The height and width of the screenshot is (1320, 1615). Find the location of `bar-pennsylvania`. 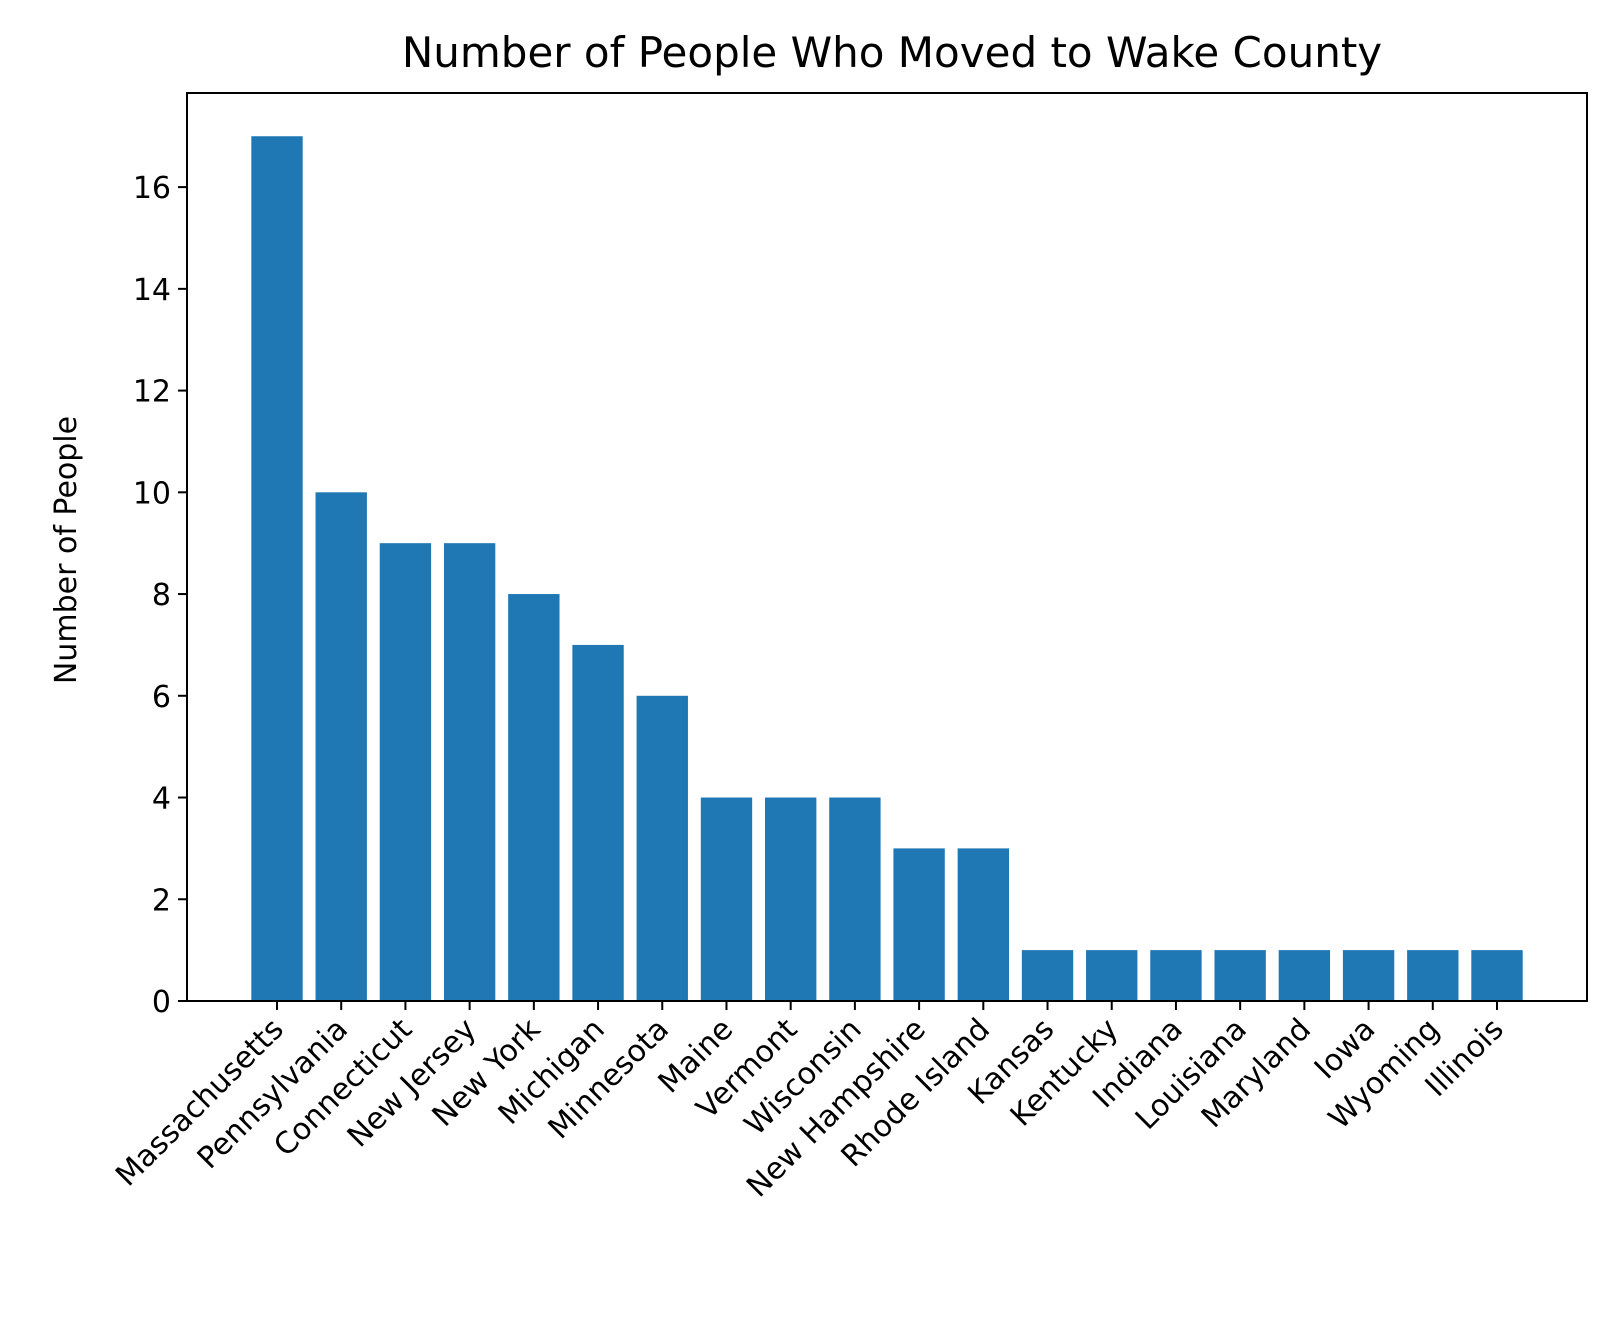

bar-pennsylvania is located at coordinates (341, 746).